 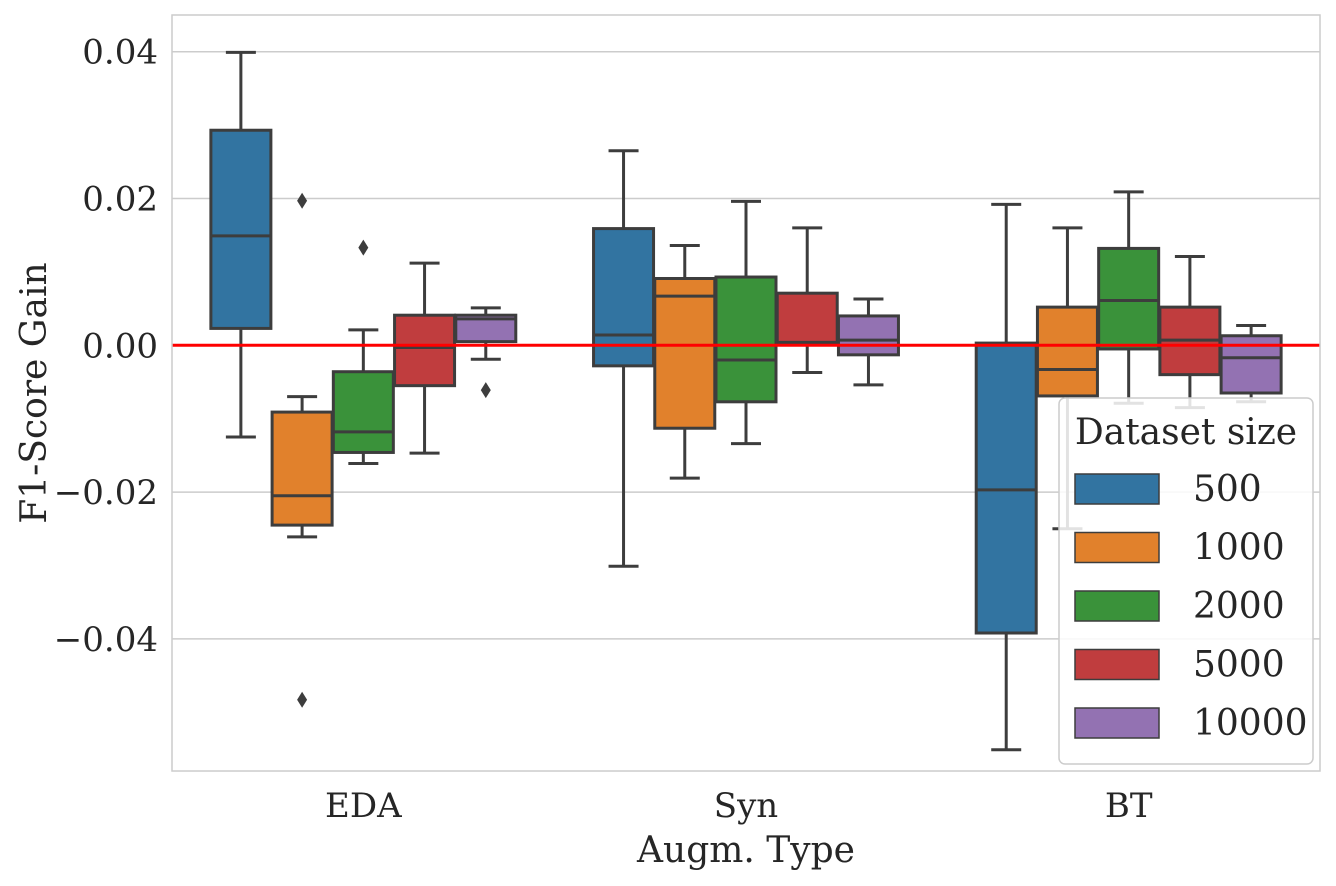 What do you see at coordinates (1239, 665) in the screenshot?
I see `legend-label: 5000` at bounding box center [1239, 665].